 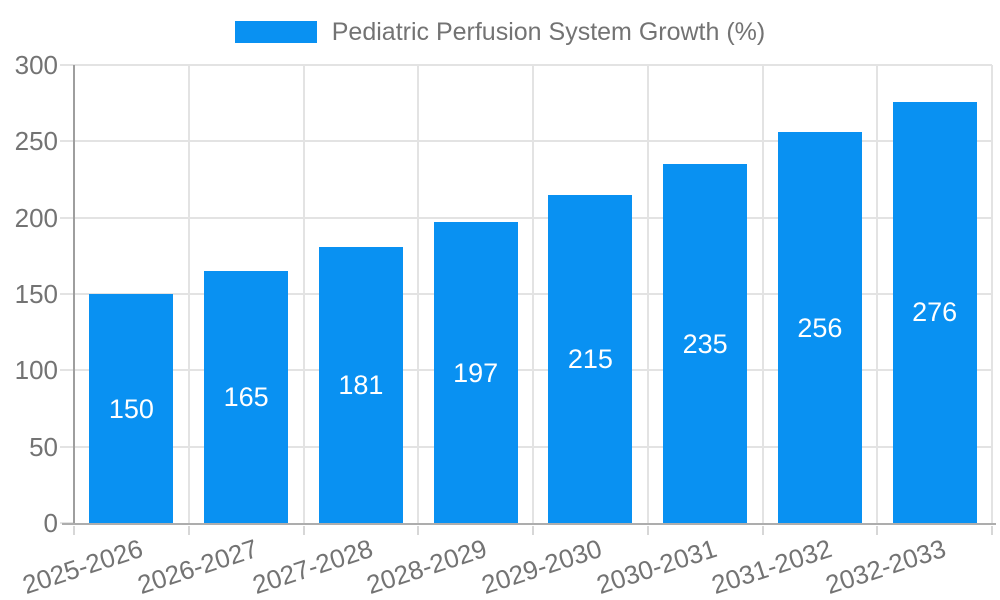 I want to click on bar-value-label: 256, so click(x=820, y=327).